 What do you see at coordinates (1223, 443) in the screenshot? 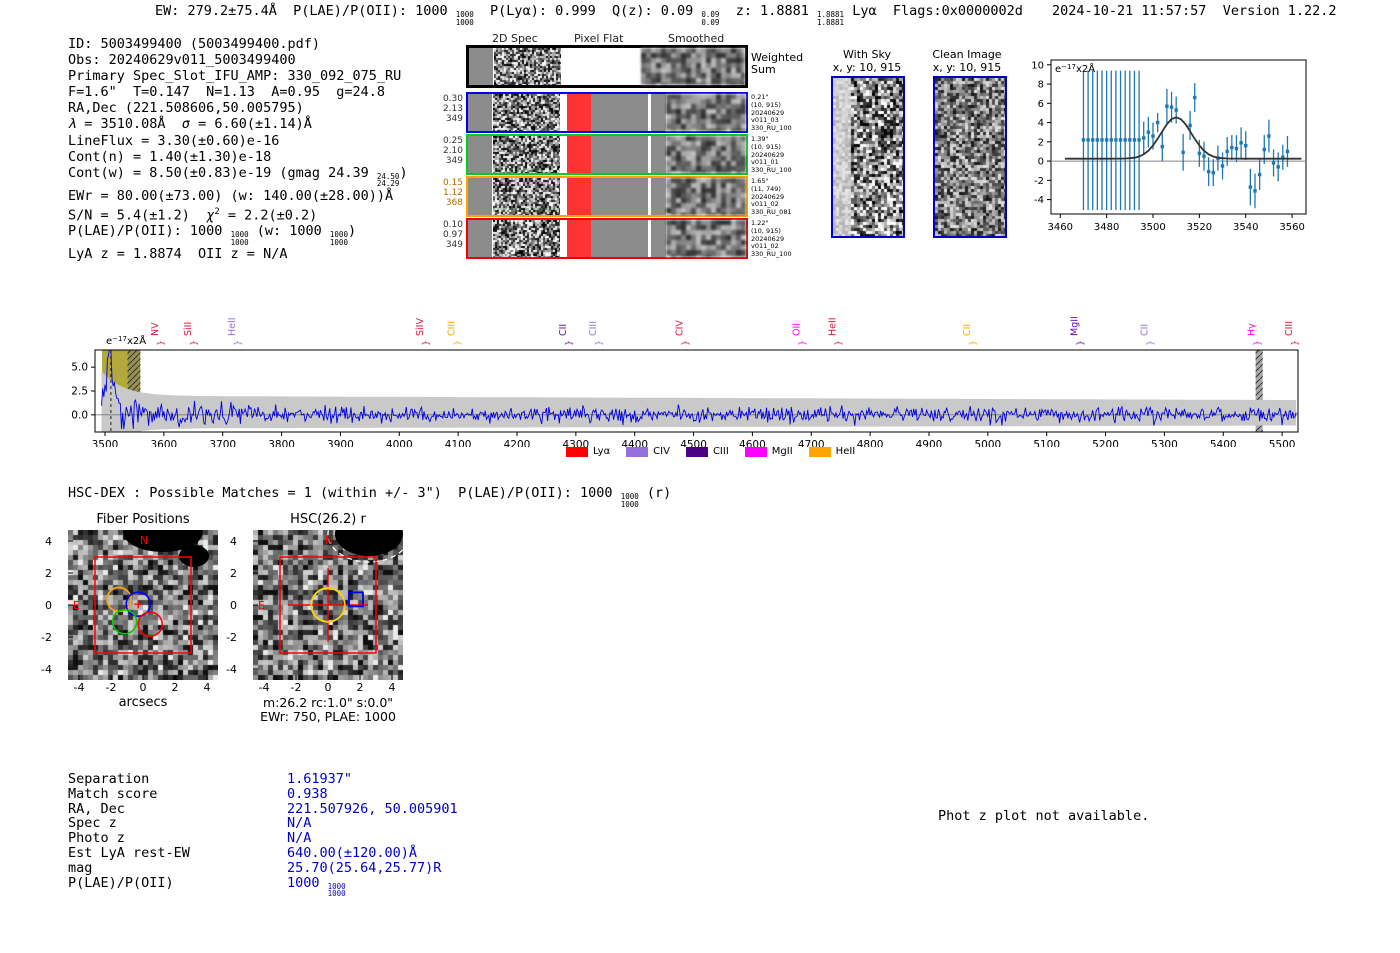
I see `svg-text: 5400` at bounding box center [1223, 443].